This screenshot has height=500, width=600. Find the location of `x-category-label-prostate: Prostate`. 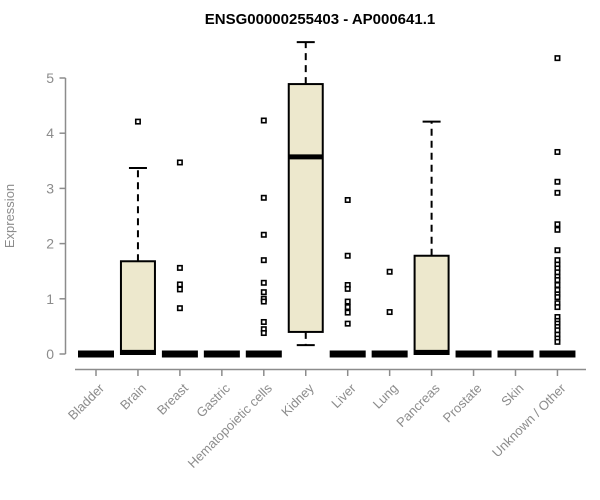

x-category-label-prostate: Prostate is located at coordinates (462, 403).